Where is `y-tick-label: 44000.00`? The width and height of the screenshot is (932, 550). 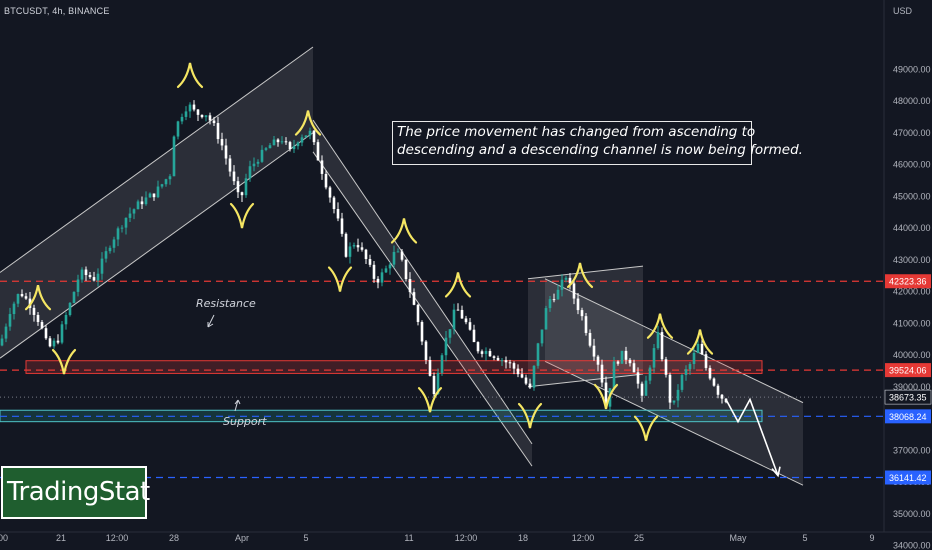 y-tick-label: 44000.00 is located at coordinates (912, 228).